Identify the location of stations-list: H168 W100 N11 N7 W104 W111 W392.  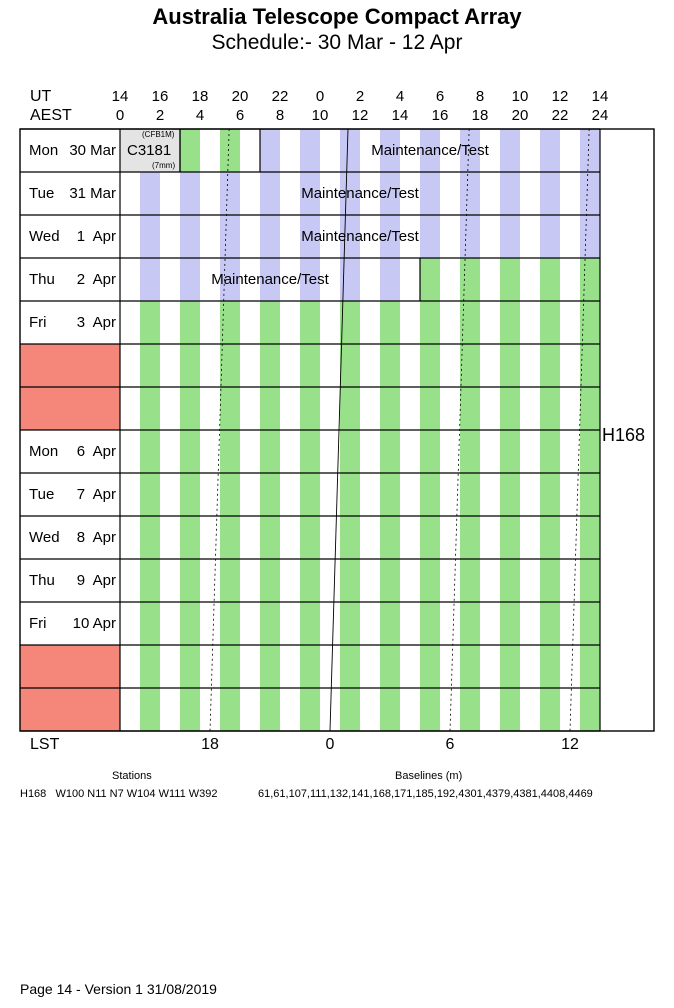
(119, 794).